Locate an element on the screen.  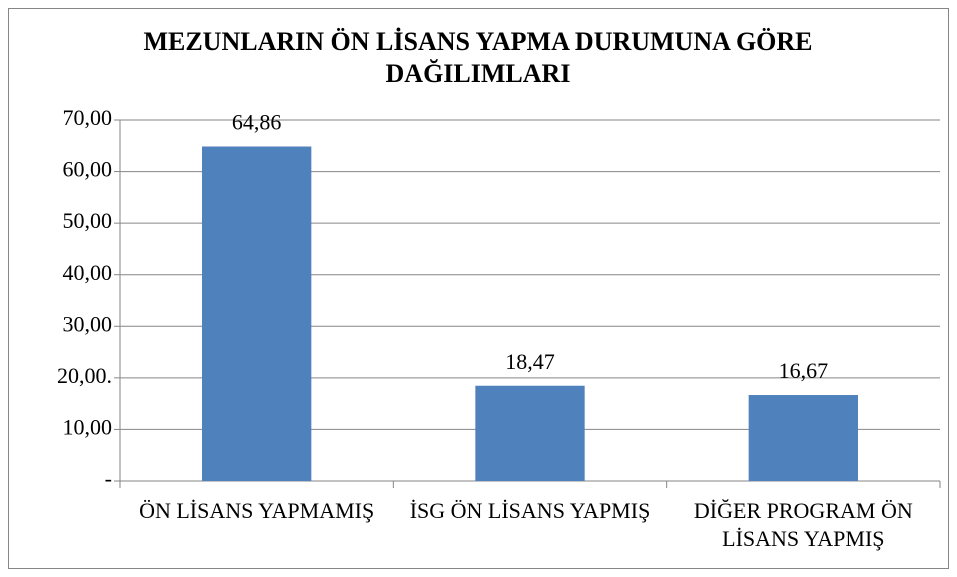
x-tick-label: İSG ÖN LİSANS YAPMIŞ is located at coordinates (530, 510).